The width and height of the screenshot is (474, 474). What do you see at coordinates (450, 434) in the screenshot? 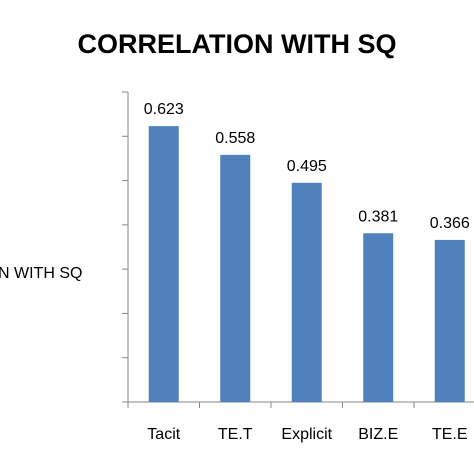
I see `x-tick-label: TE.E` at bounding box center [450, 434].